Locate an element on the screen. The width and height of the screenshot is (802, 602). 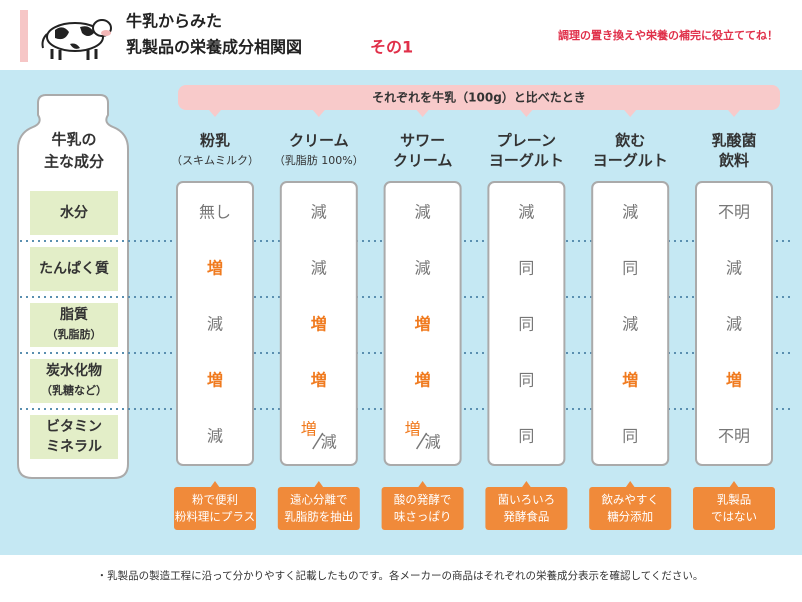
title-suffix: その1 is located at coordinates (391, 47).